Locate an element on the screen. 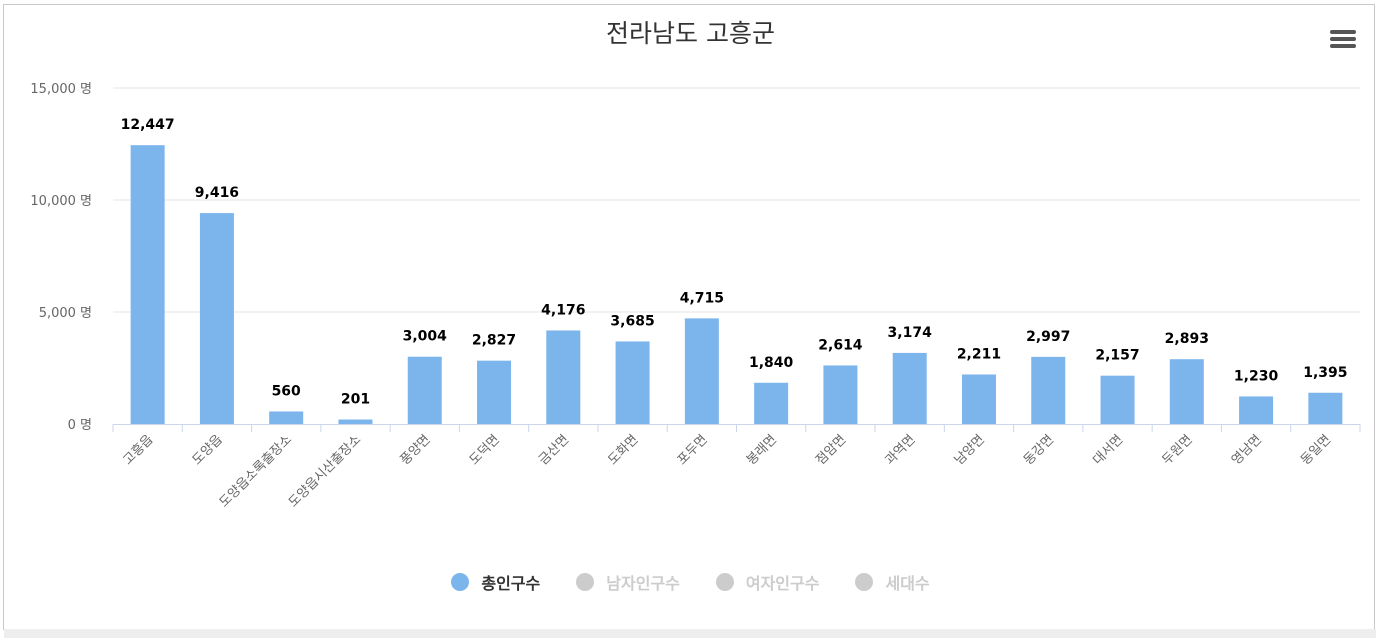 This screenshot has height=638, width=1381. x-tick-label: 도양읍소록출장소 is located at coordinates (256, 471).